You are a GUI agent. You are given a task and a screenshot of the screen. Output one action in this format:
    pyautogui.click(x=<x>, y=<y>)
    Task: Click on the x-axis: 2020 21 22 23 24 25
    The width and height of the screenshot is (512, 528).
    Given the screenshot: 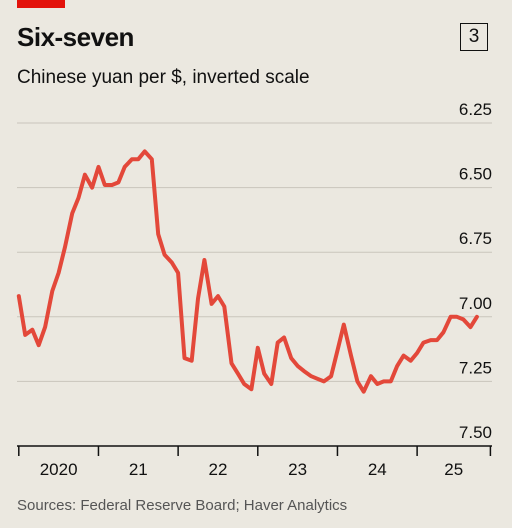 What is the action you would take?
    pyautogui.click(x=255, y=462)
    